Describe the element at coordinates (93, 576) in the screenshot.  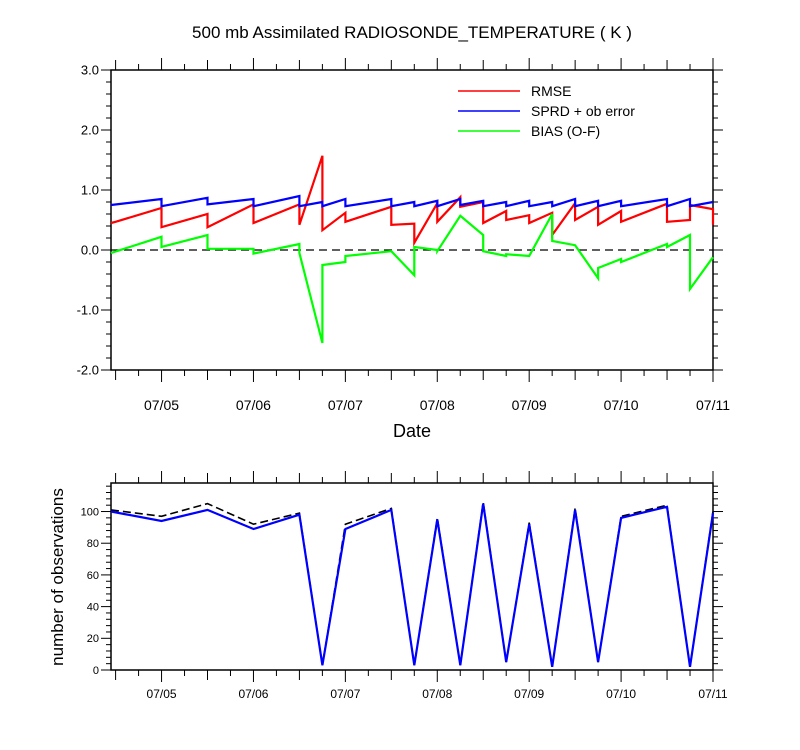
I see `y-tick-label: 60` at that location.